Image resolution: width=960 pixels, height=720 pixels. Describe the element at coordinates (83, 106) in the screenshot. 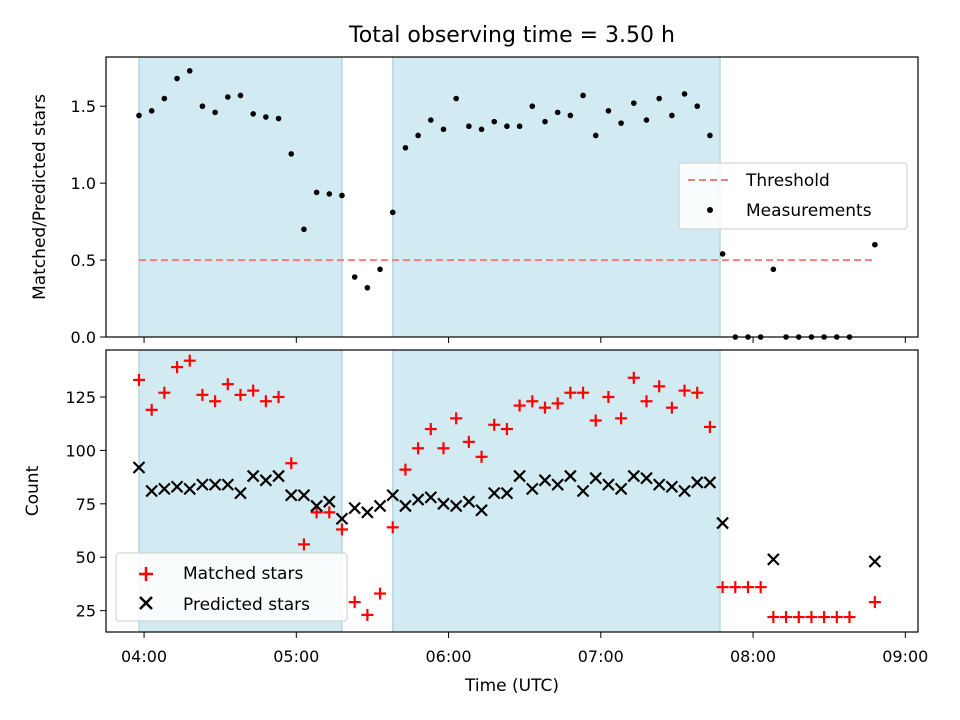

I see `y-tick-label: 1.5` at that location.